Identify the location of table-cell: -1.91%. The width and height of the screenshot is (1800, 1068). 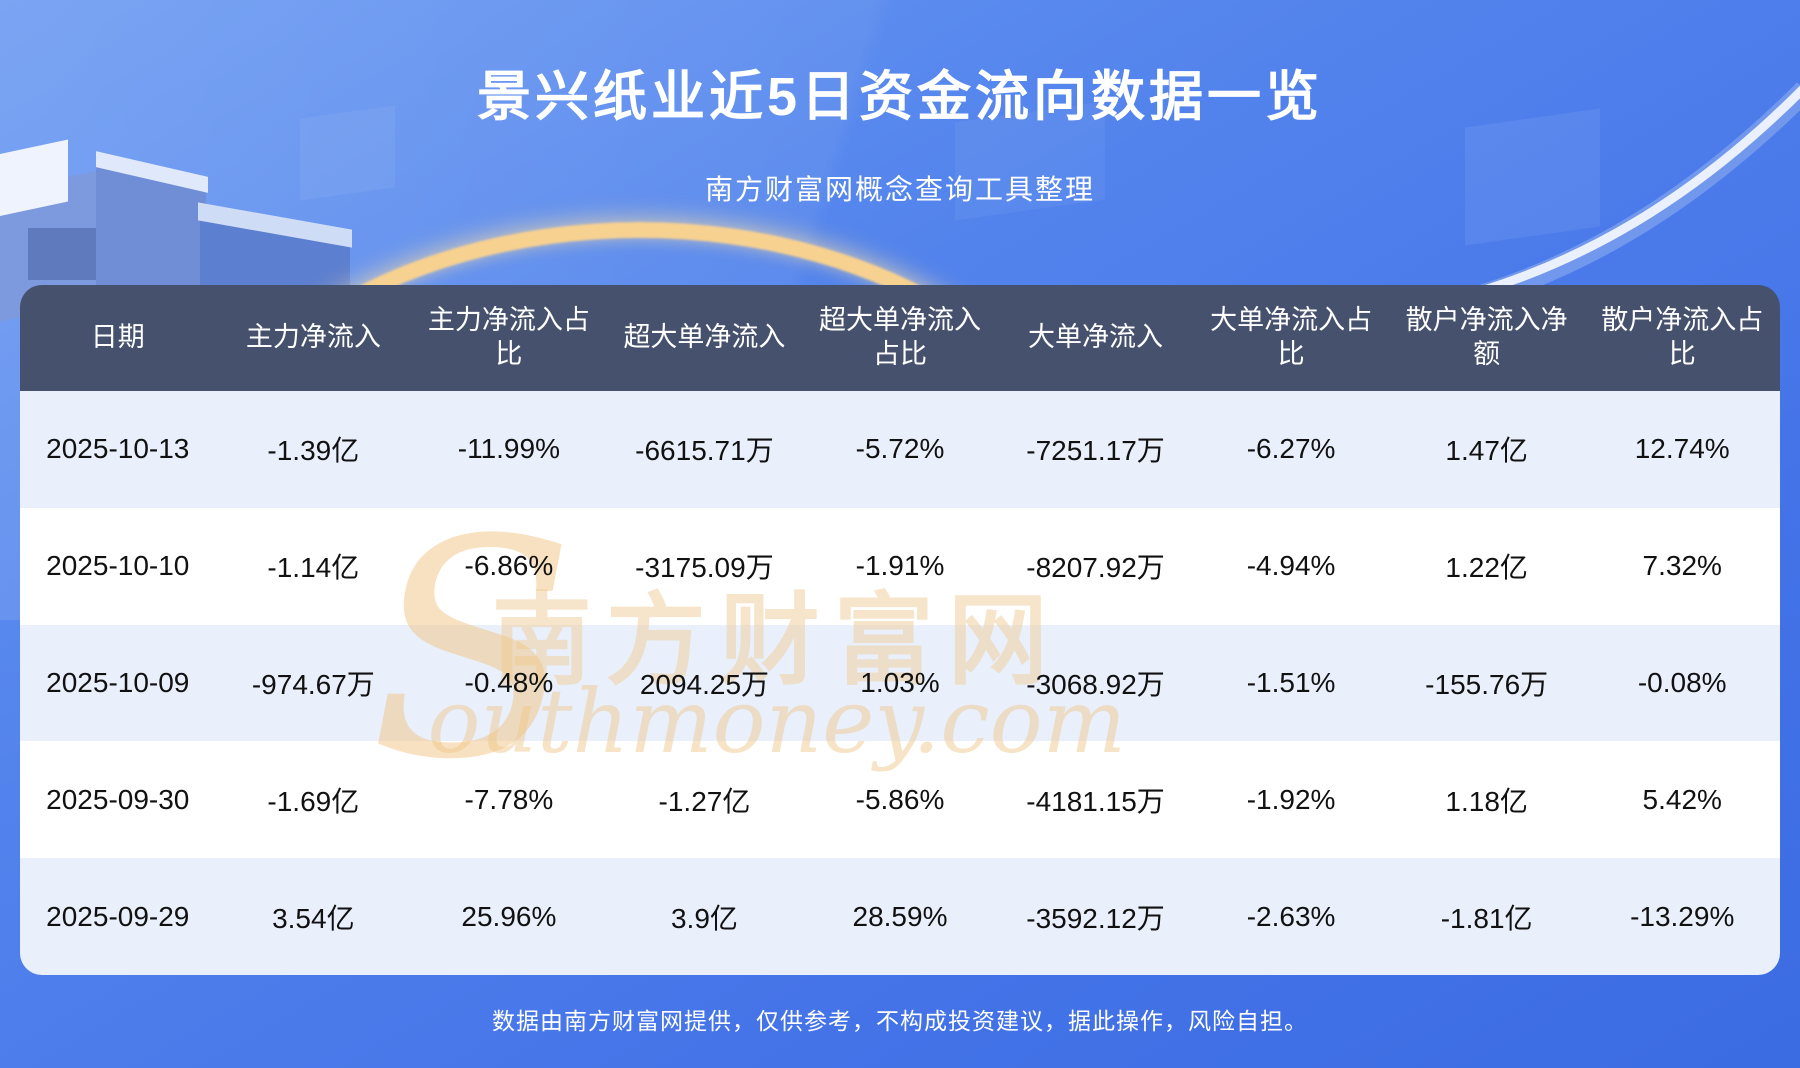
(900, 566).